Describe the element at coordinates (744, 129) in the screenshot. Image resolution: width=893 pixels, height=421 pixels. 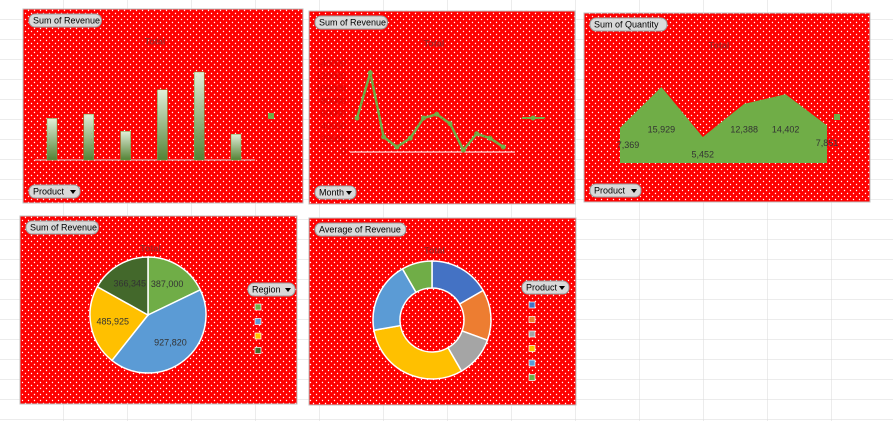
I see `data-label: 12,388` at that location.